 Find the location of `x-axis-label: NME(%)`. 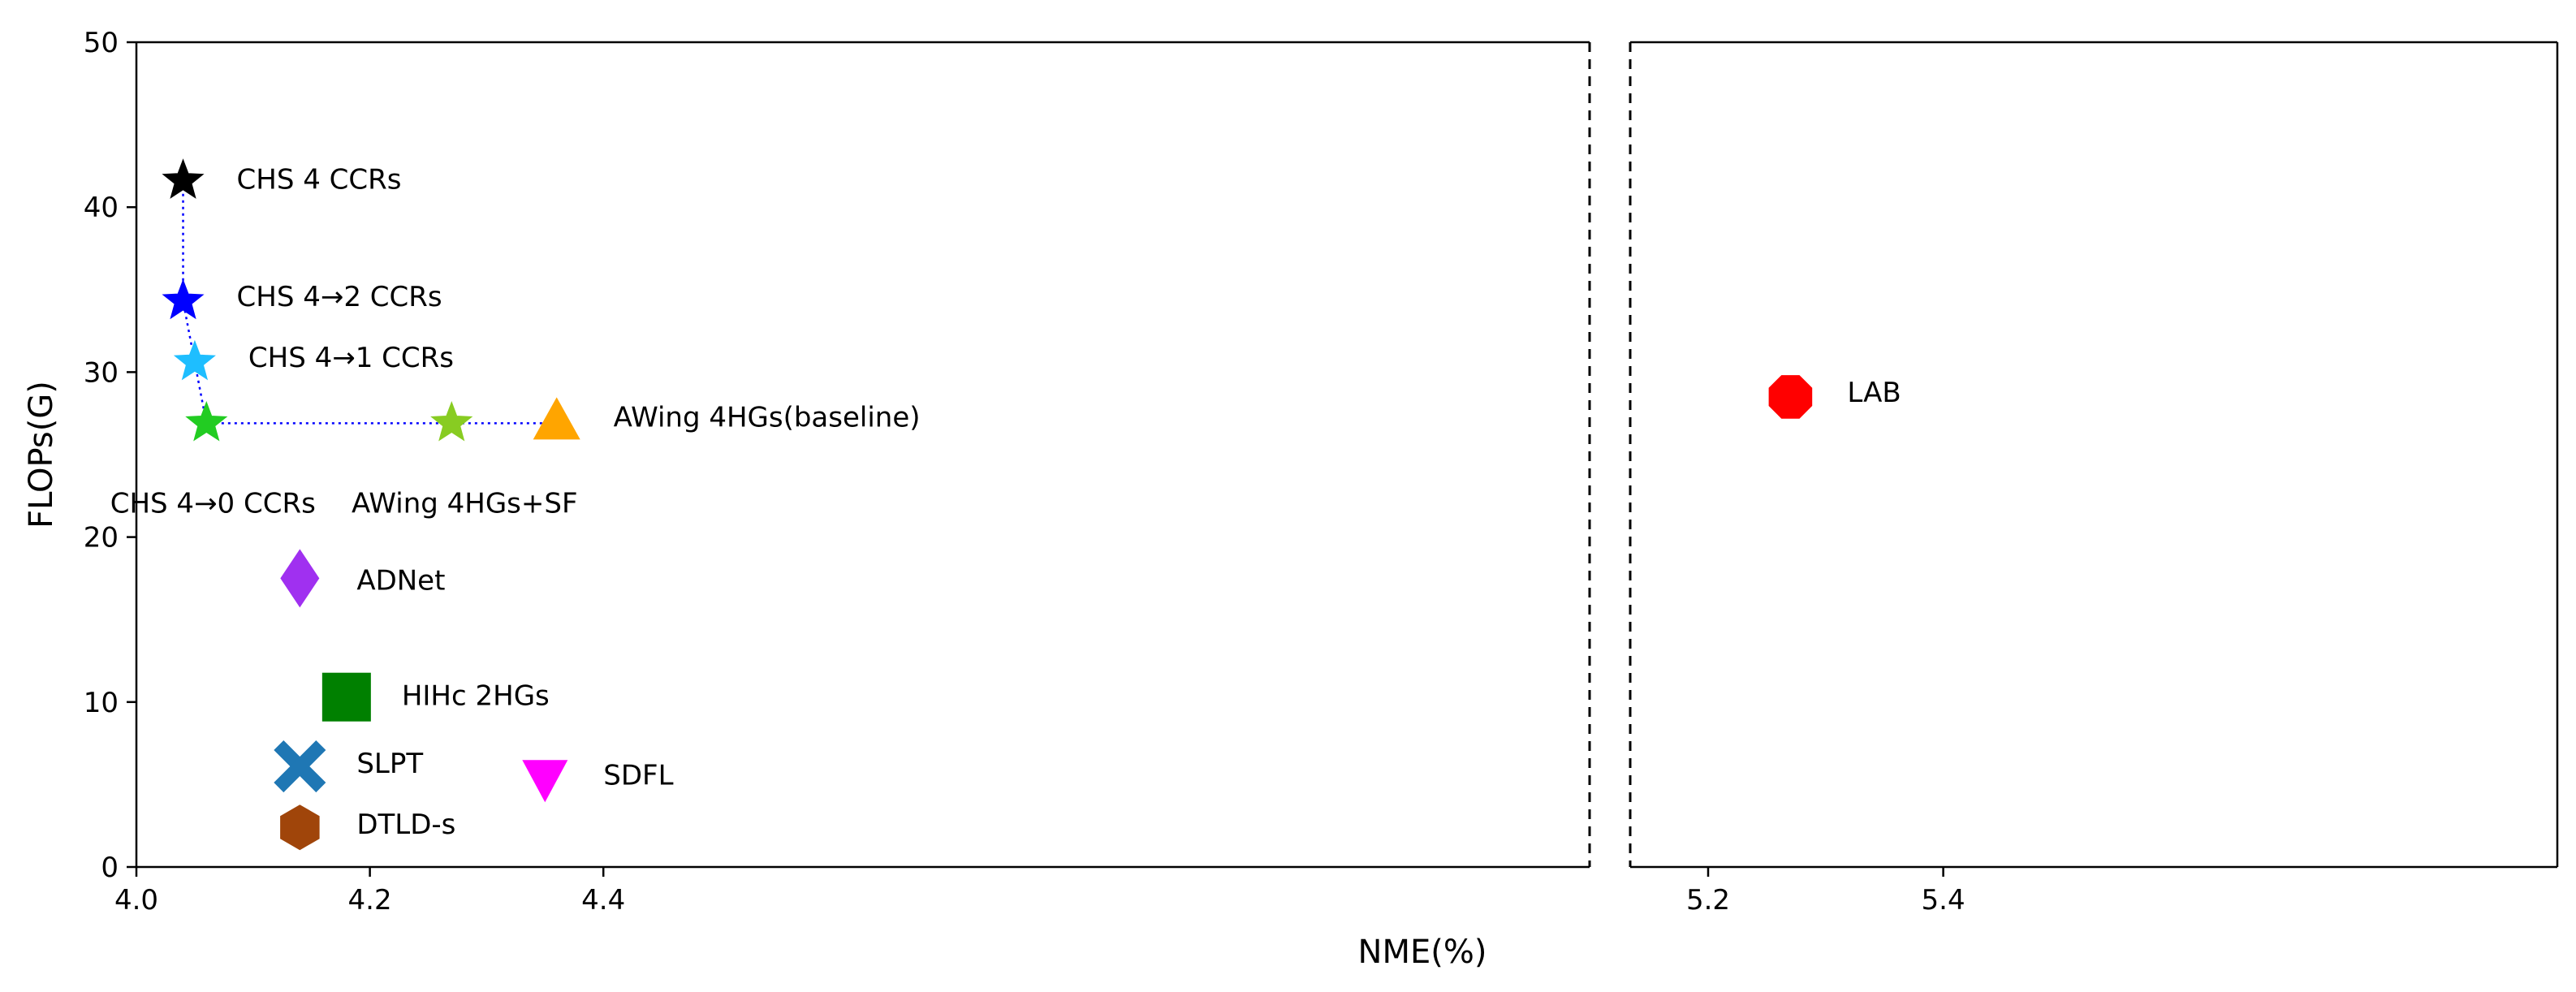

x-axis-label: NME(%) is located at coordinates (1422, 952).